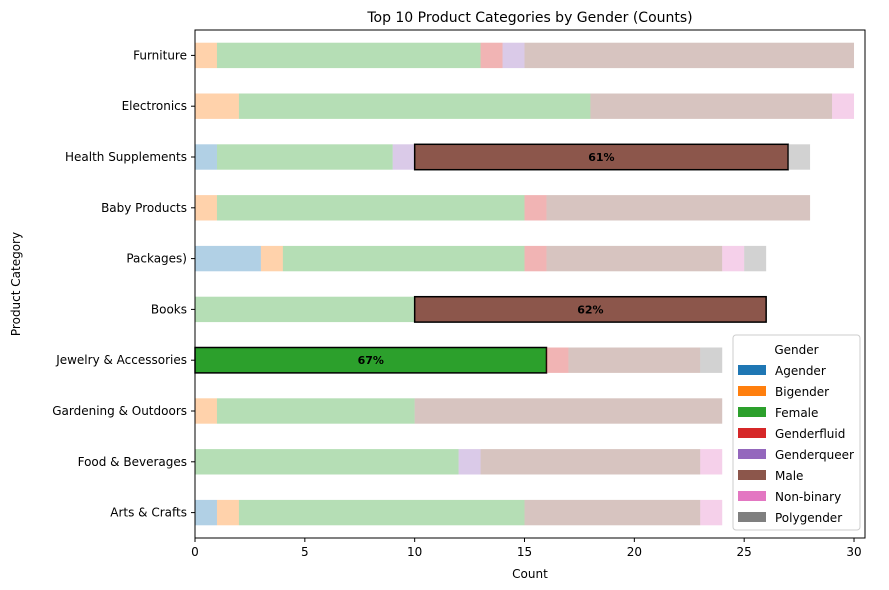 This screenshot has height=590, width=889. I want to click on bar-packages-female, so click(403, 258).